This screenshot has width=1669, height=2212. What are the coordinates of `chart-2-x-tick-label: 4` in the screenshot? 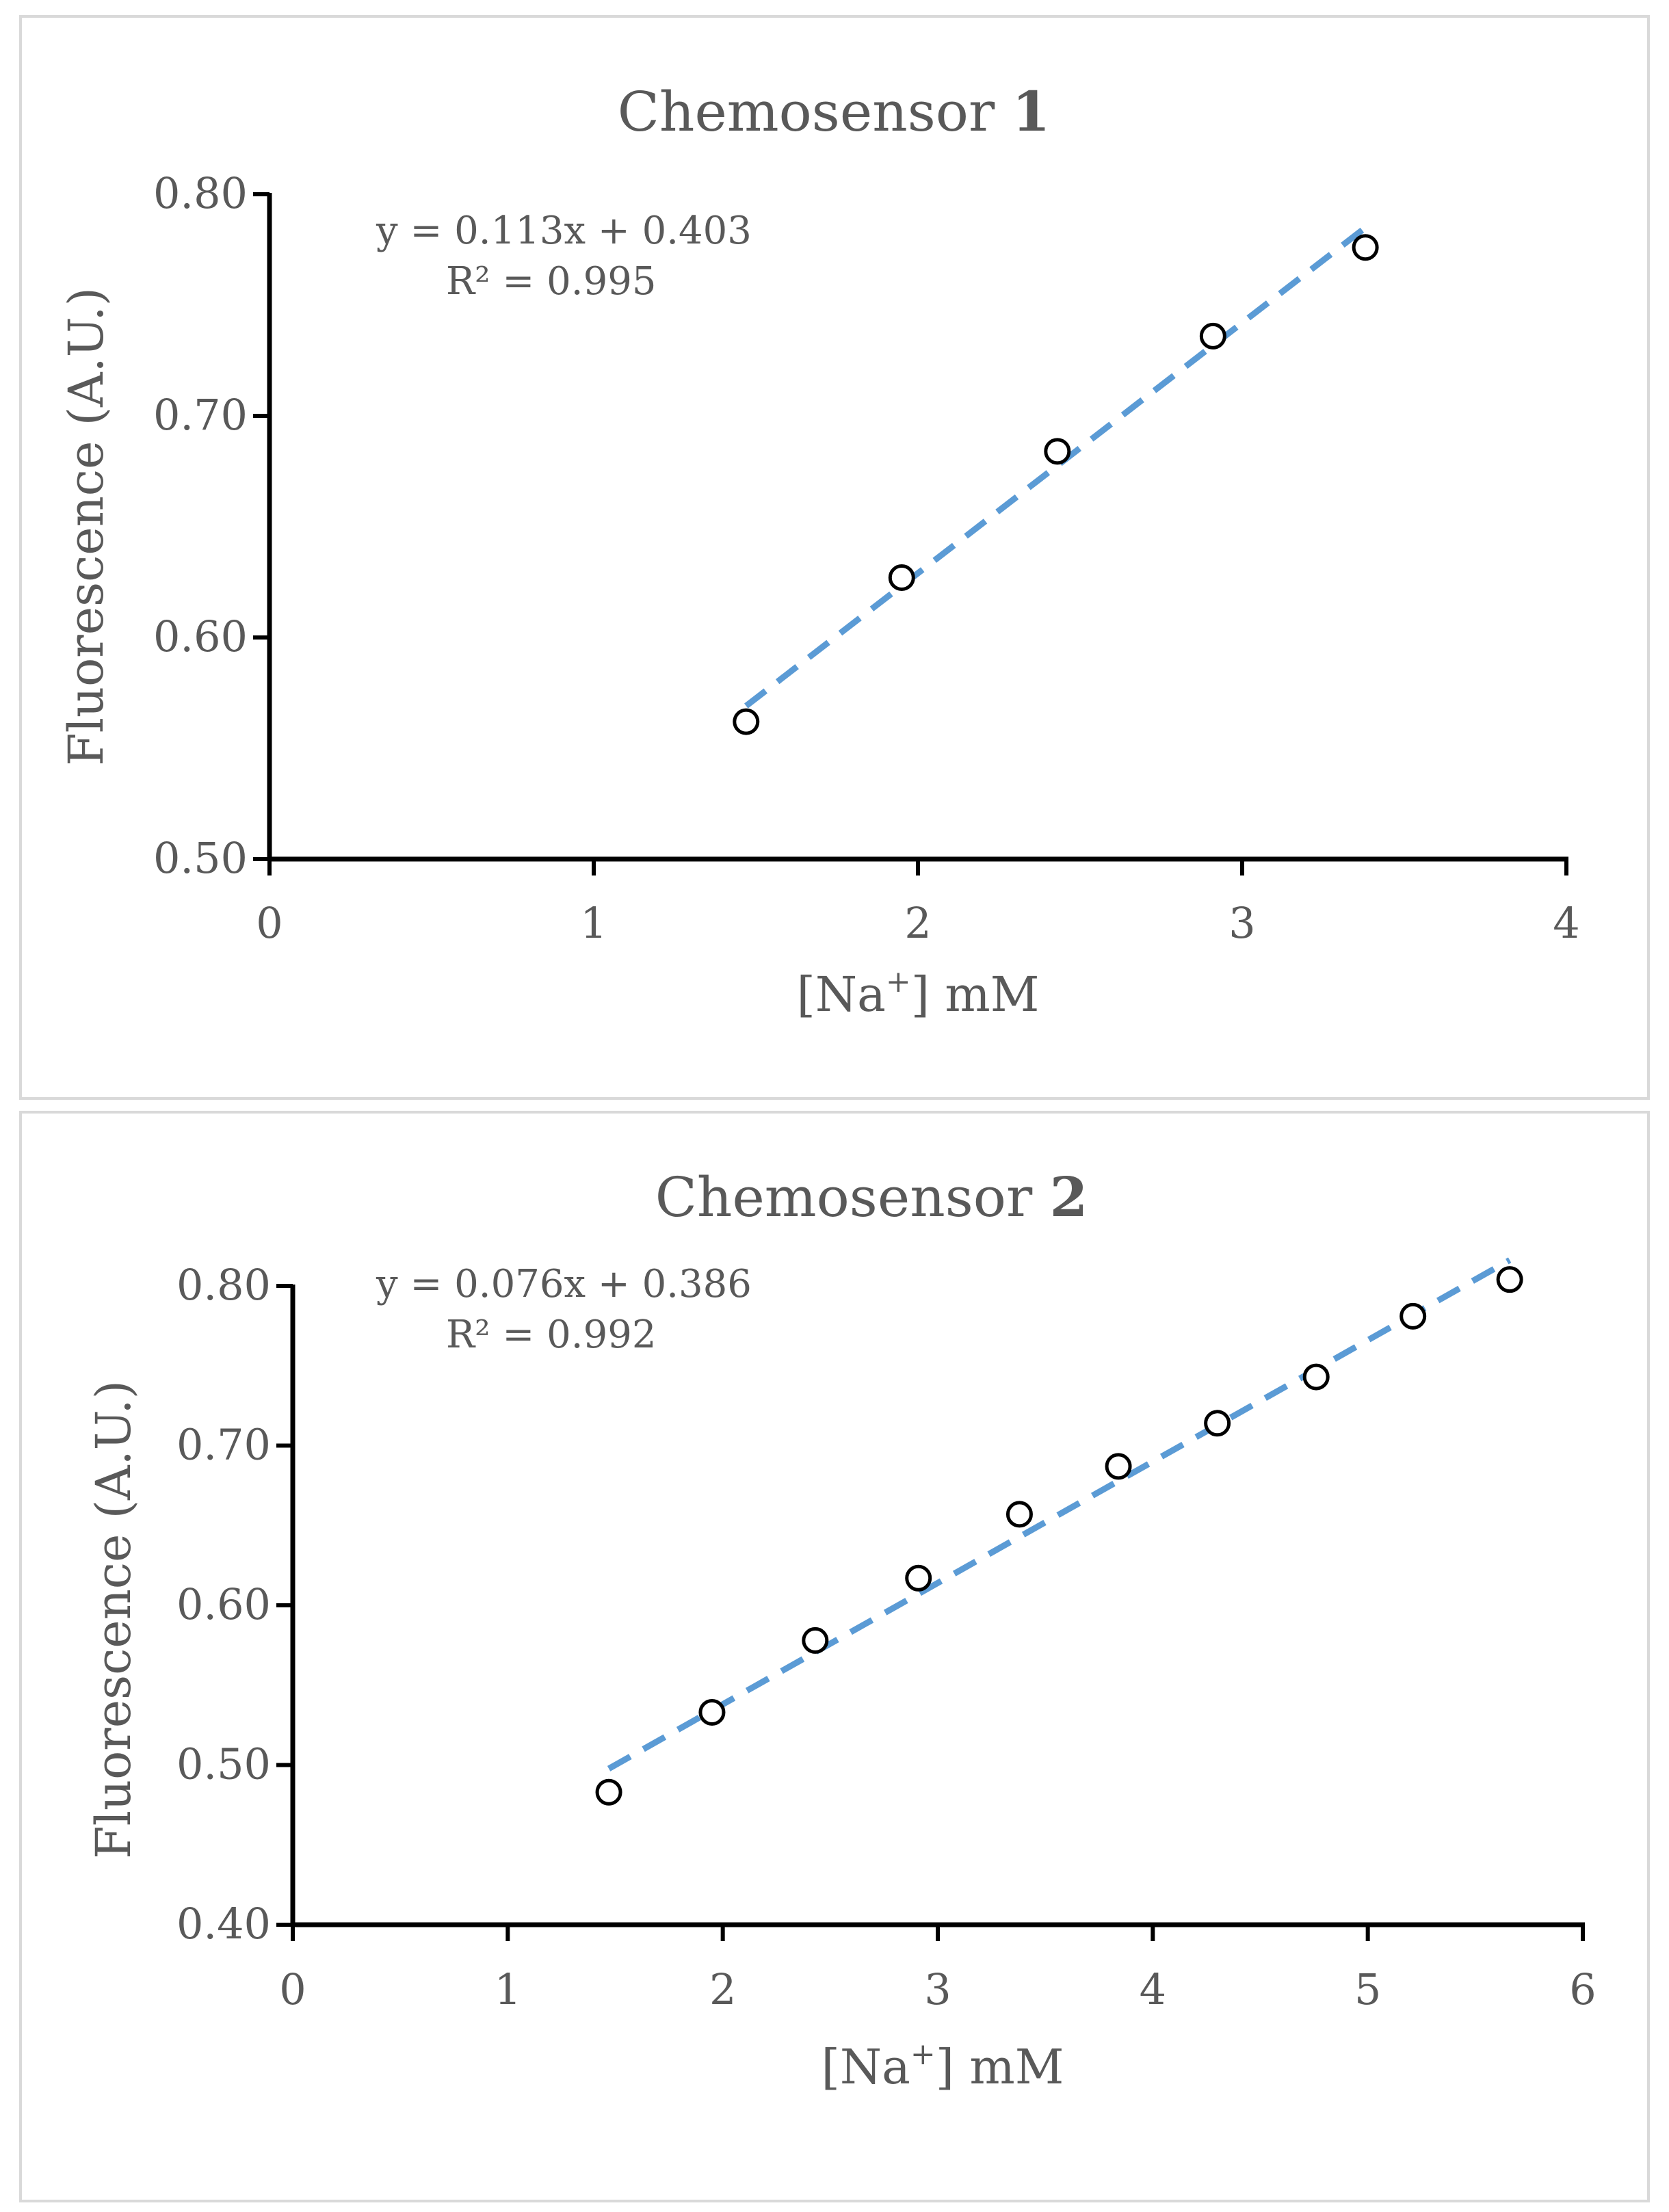 It's located at (1153, 1989).